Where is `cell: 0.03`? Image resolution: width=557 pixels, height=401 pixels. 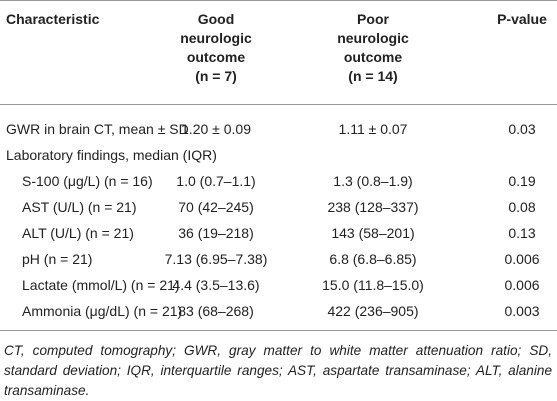
cell: 0.03 is located at coordinates (522, 129).